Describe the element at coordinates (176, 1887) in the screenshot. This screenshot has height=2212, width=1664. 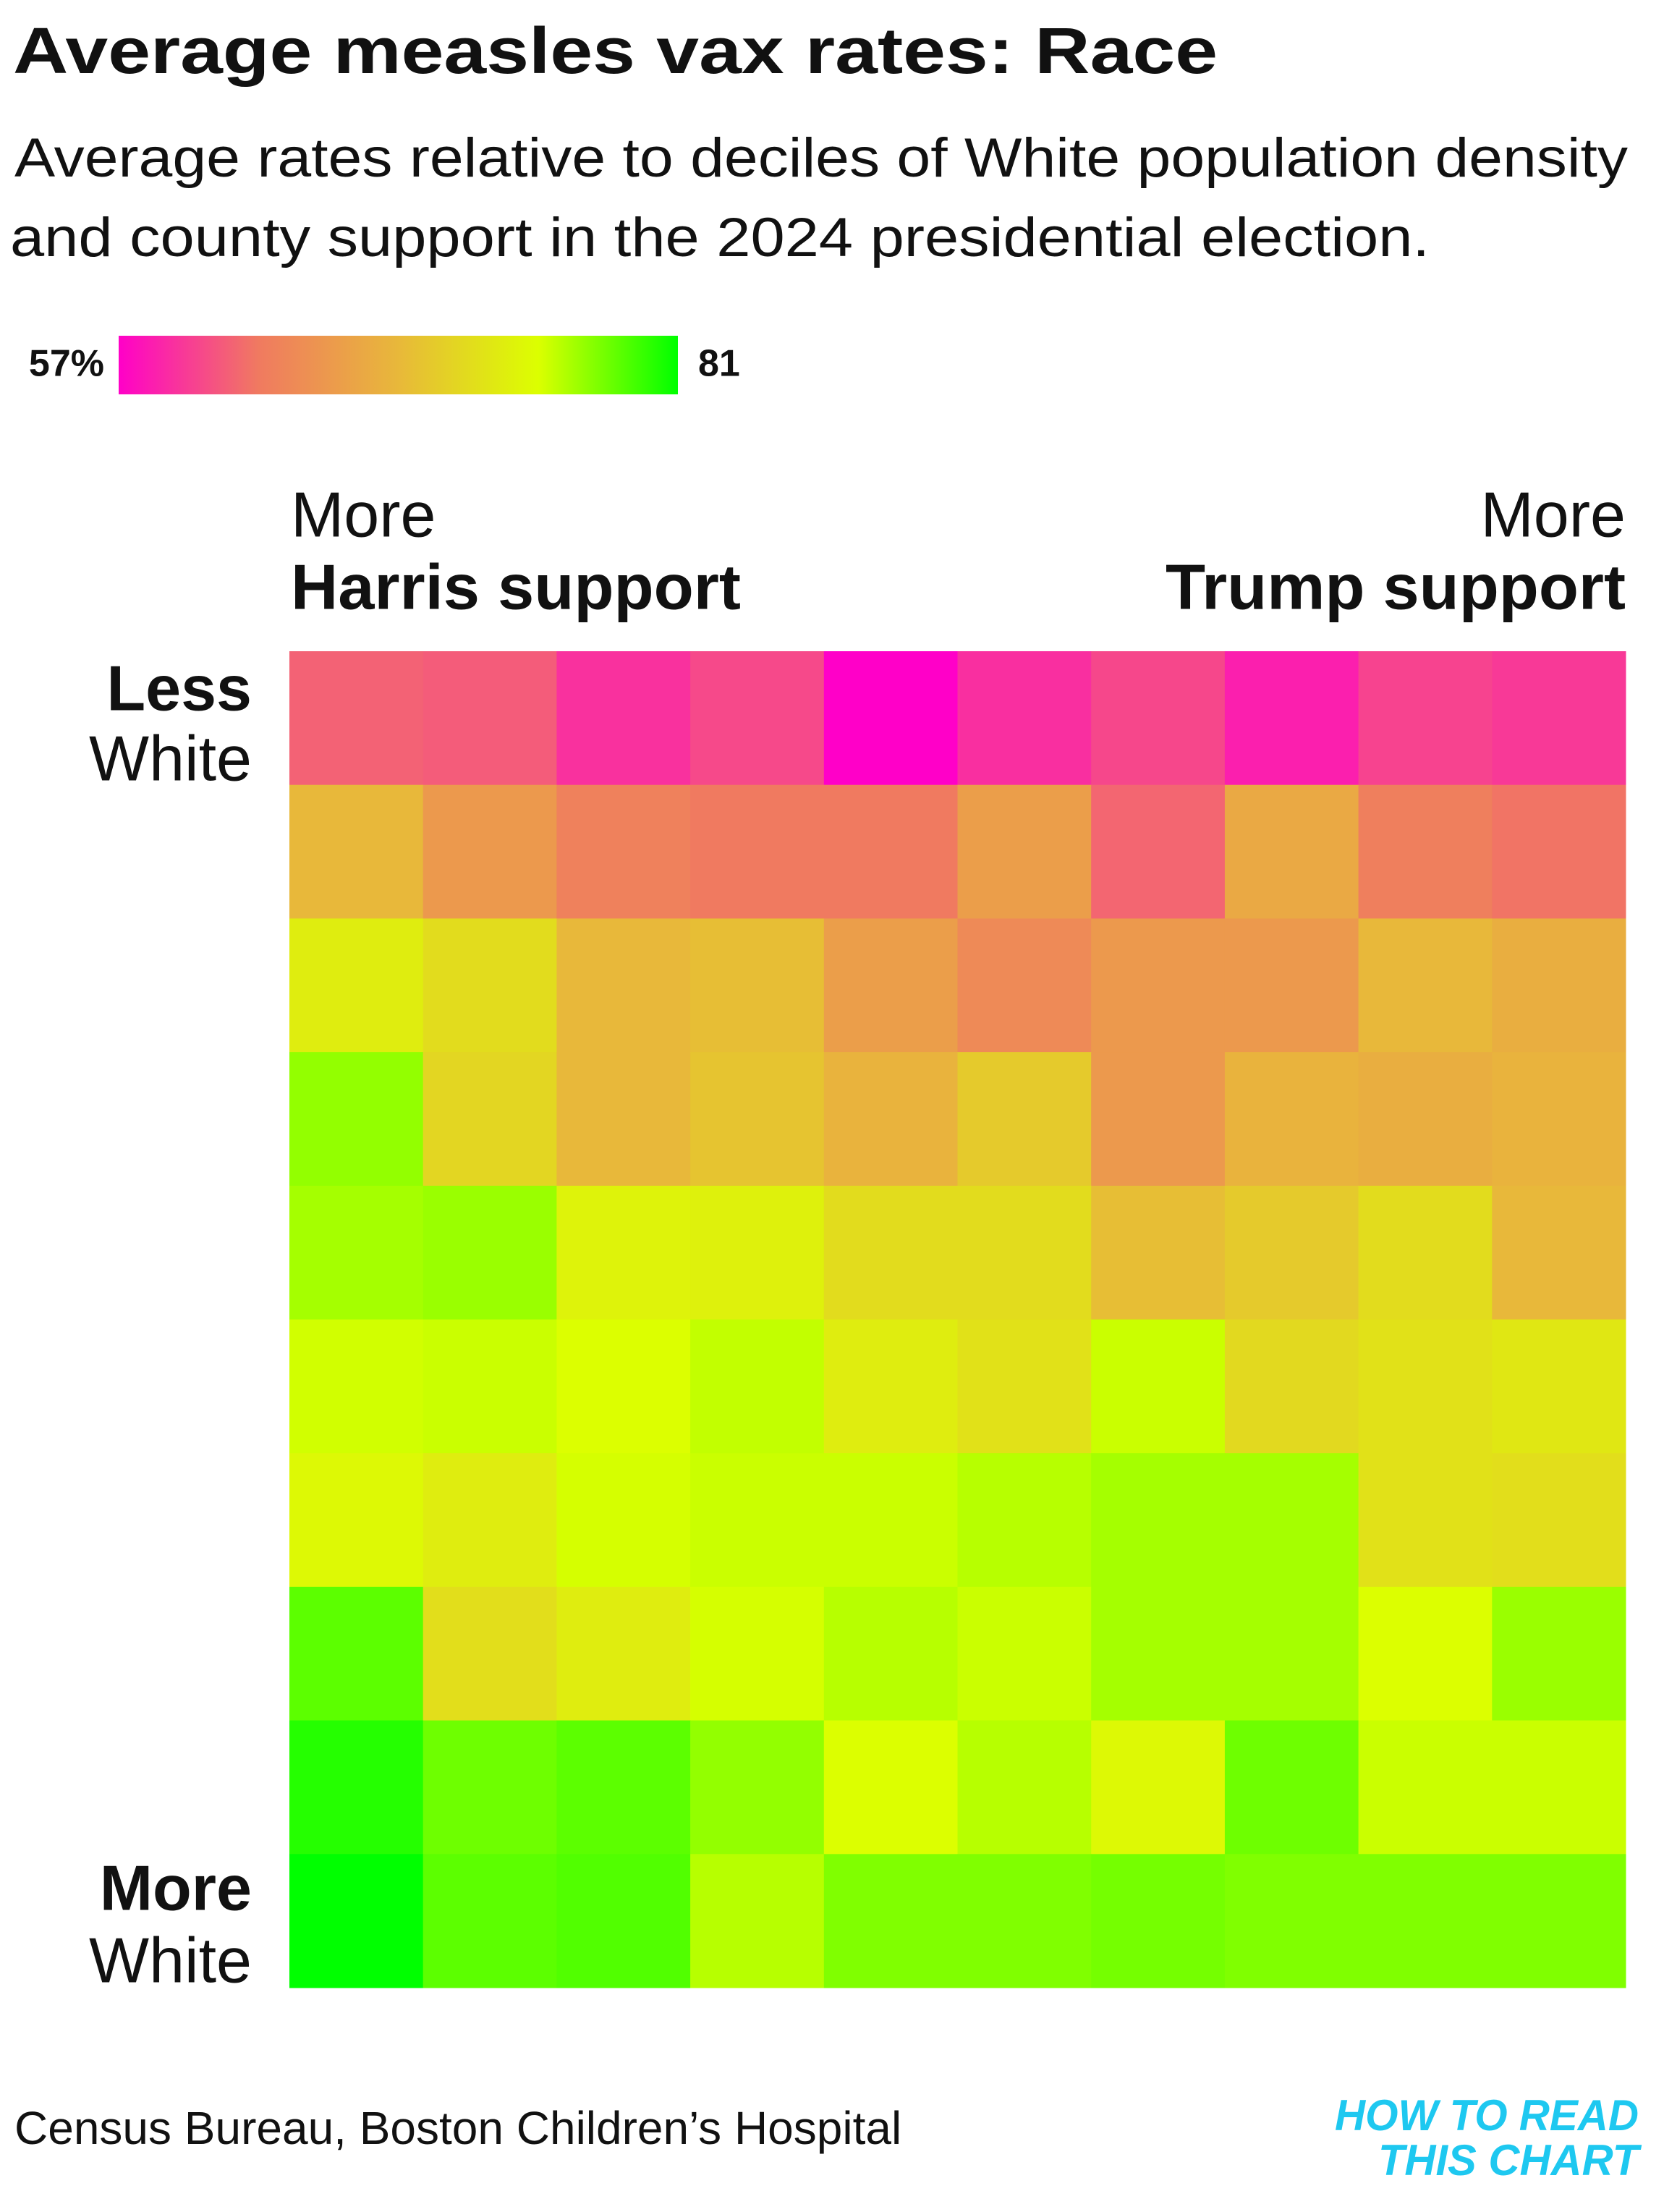
I see `y-label: More` at that location.